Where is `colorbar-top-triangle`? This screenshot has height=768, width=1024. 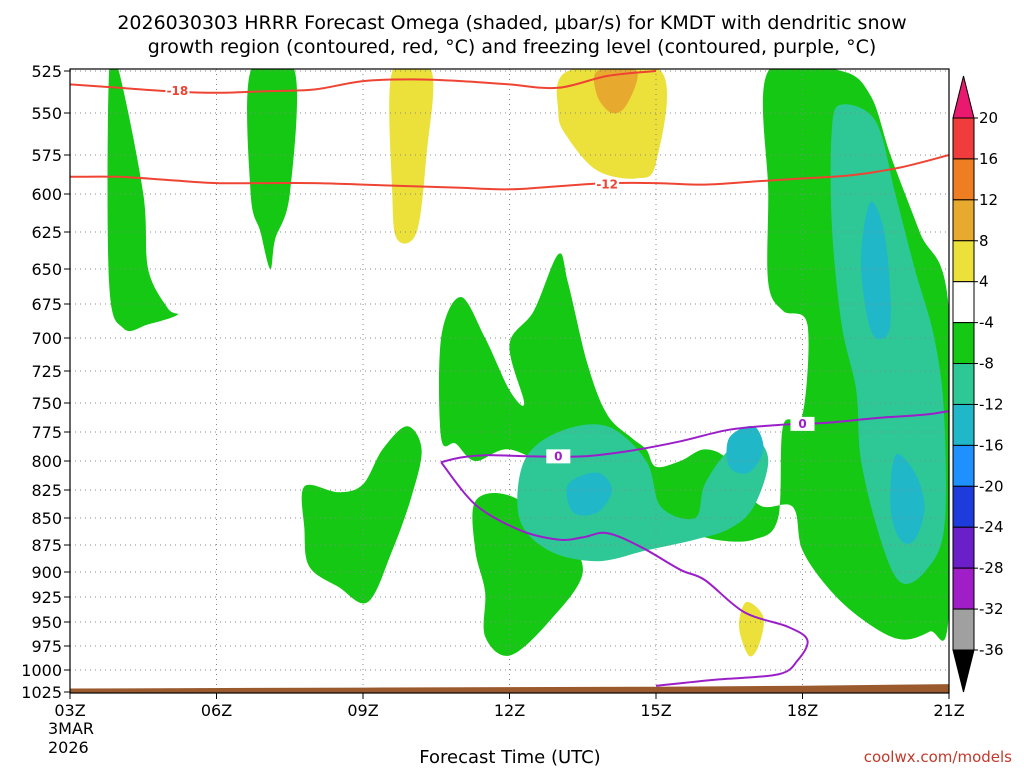
colorbar-top-triangle is located at coordinates (963, 97).